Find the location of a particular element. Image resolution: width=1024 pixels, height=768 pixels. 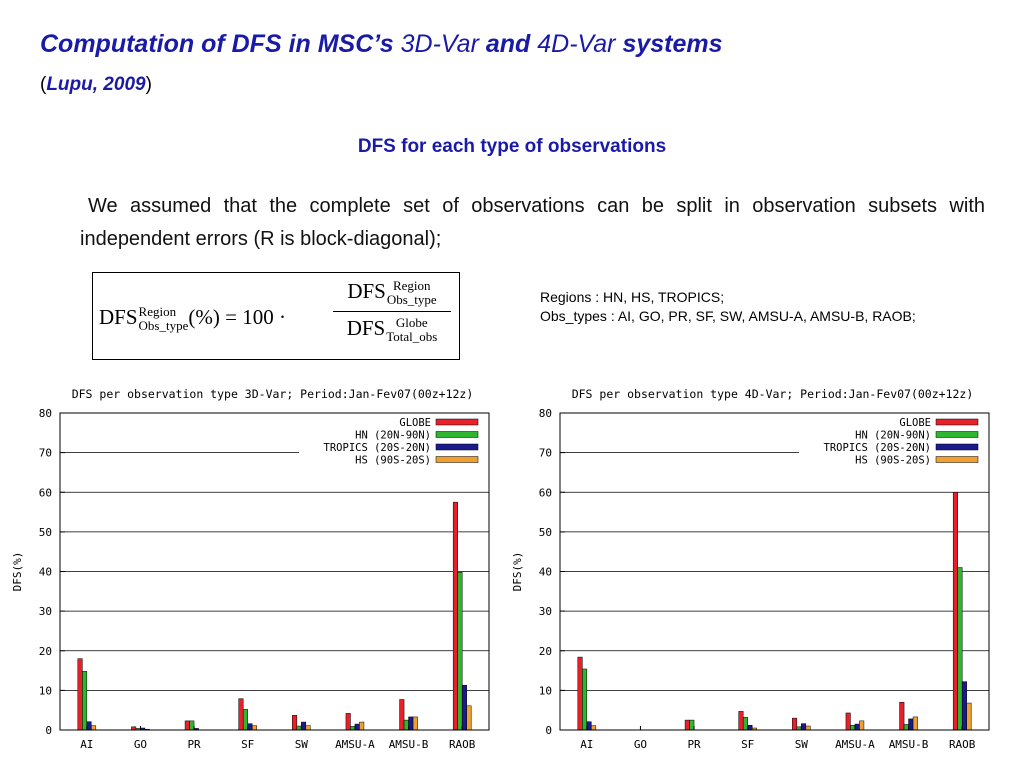

formula-den-sub: Total_obs is located at coordinates (412, 337).